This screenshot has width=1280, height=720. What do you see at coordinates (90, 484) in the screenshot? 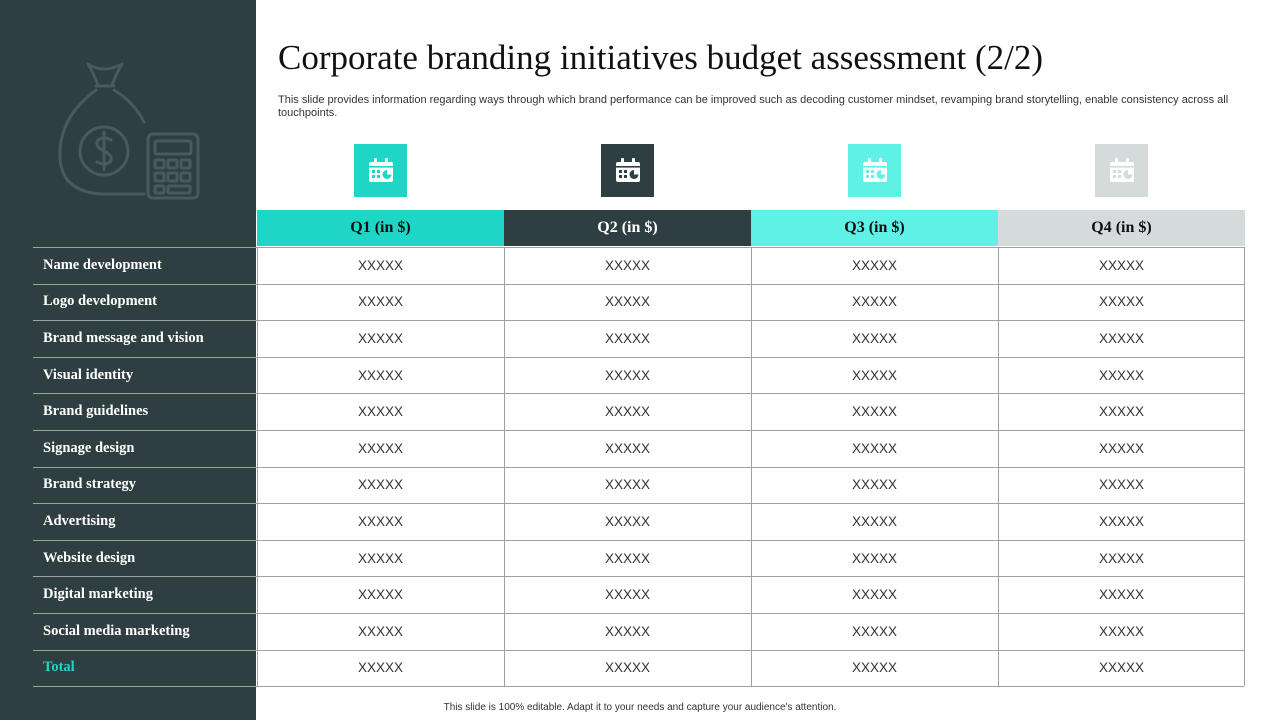
I see `row-label: Brand strategy` at bounding box center [90, 484].